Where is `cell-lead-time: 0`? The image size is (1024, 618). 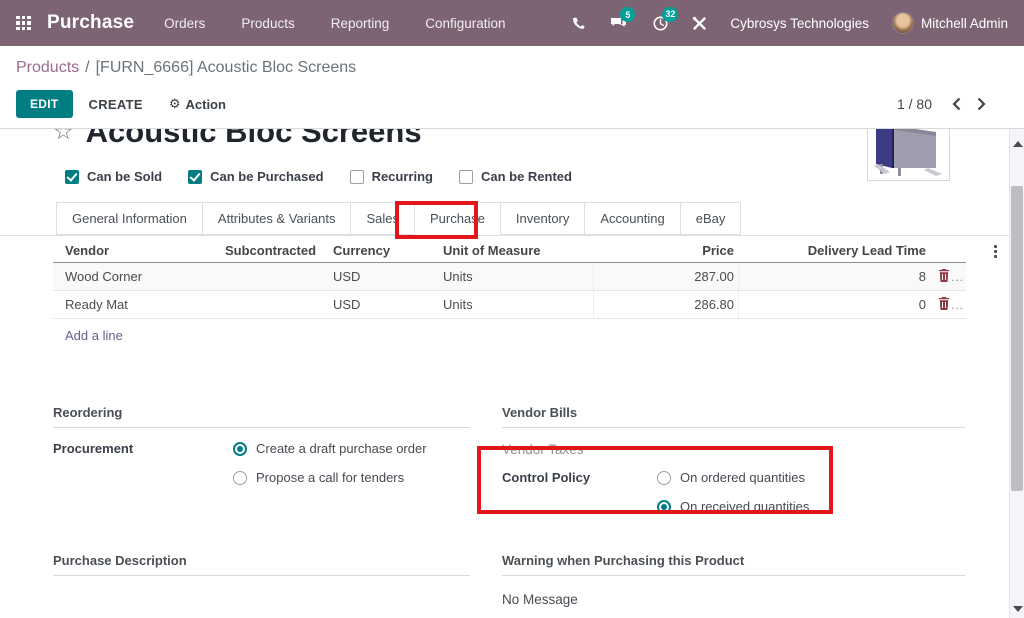 cell-lead-time: 0 is located at coordinates (834, 304).